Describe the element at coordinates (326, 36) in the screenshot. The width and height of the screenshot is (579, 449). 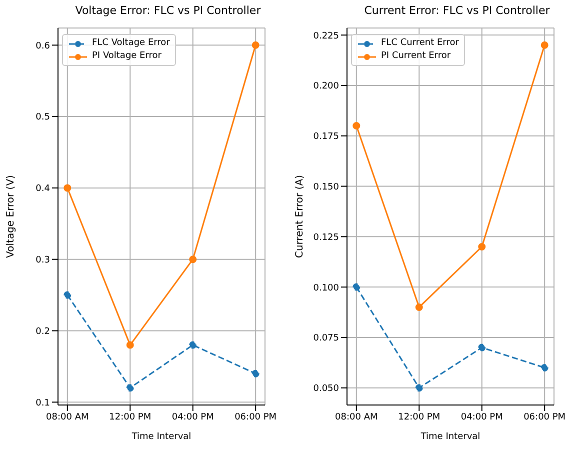
I see `y-tick-label: 0.225` at that location.